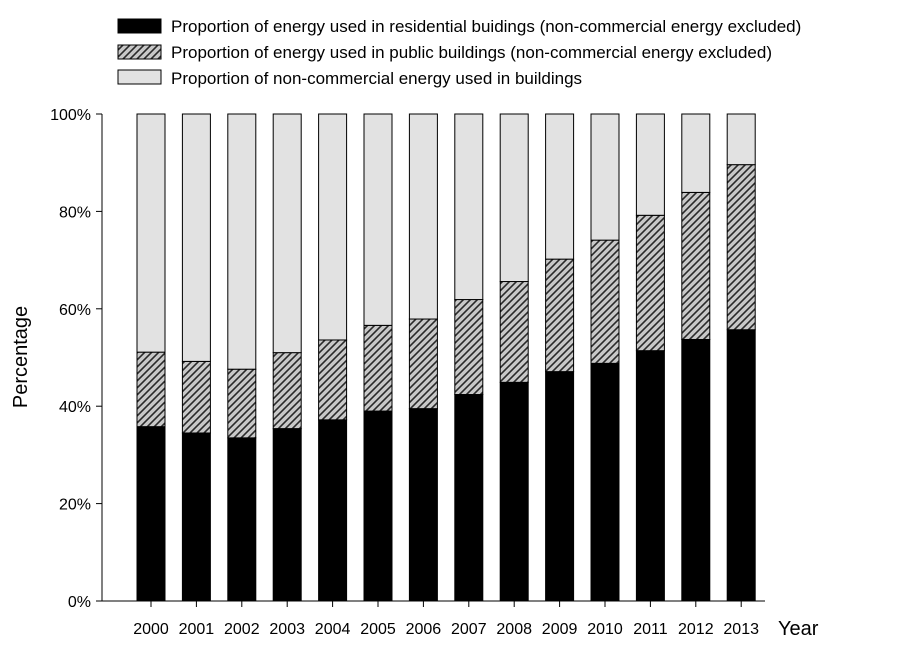  Describe the element at coordinates (560, 629) in the screenshot. I see `x-tick-label-2009: 2009` at that location.